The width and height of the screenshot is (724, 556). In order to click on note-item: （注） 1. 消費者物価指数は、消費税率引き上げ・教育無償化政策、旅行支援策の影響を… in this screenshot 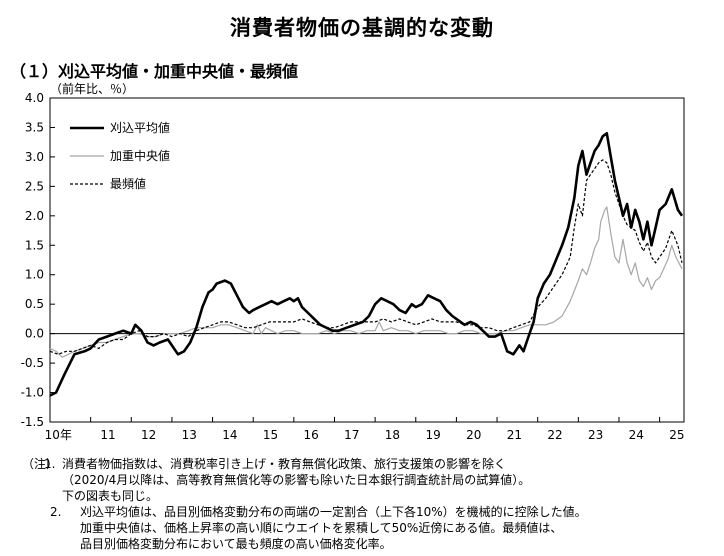, I will do `click(372, 480)`.